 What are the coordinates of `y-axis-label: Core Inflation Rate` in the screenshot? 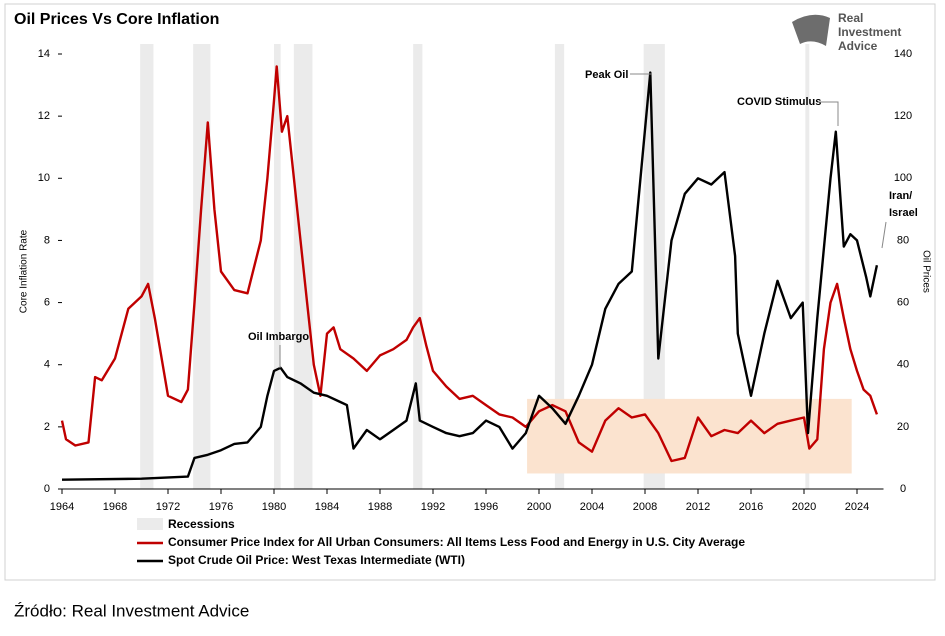 It's located at (24, 271).